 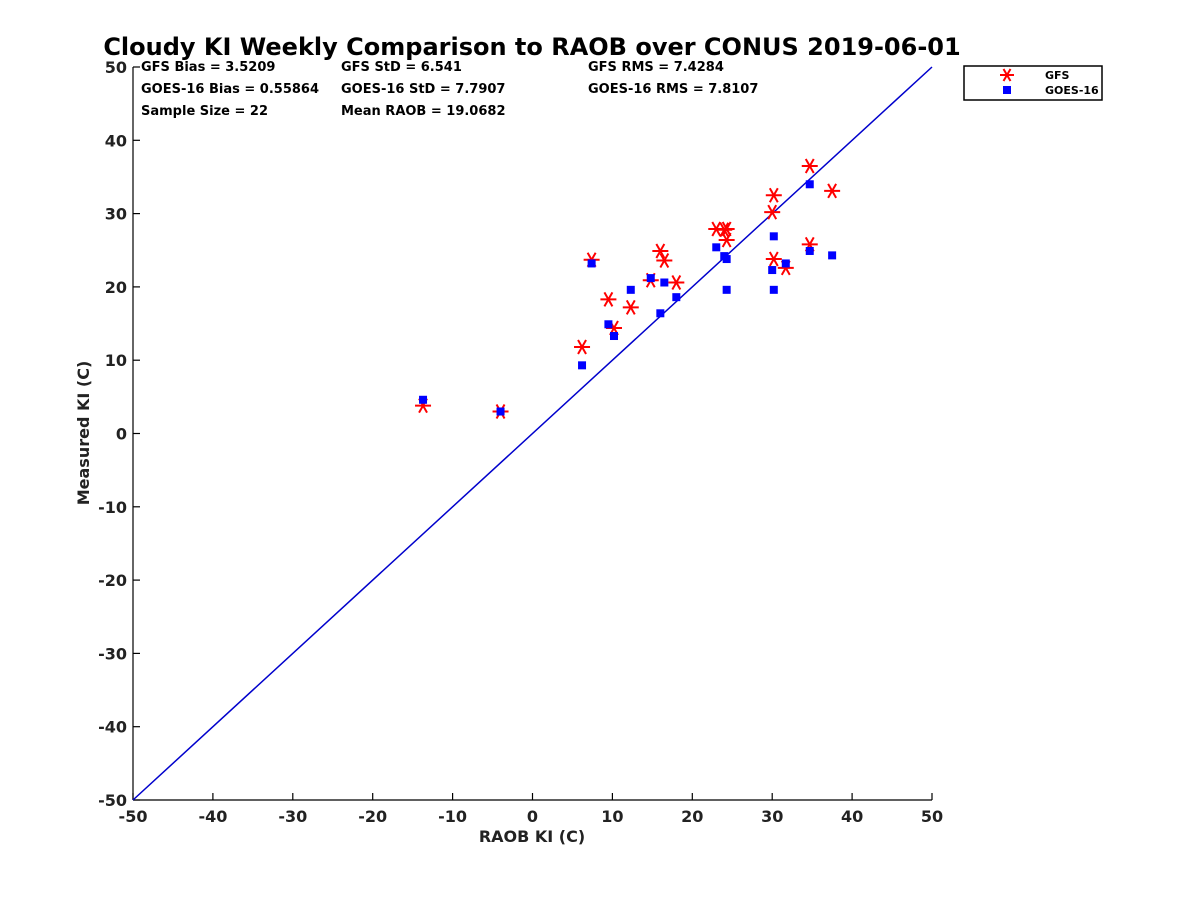 I want to click on stat-goes16-bias: GOES-16 Bias = 0.55864, so click(x=230, y=89).